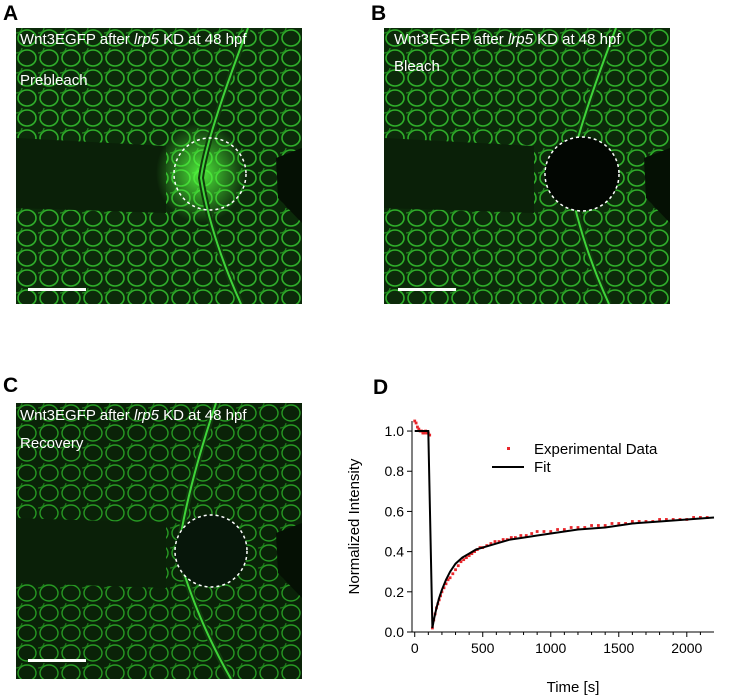 Image resolution: width=734 pixels, height=698 pixels. I want to click on panel-letter-a: A, so click(11, 13).